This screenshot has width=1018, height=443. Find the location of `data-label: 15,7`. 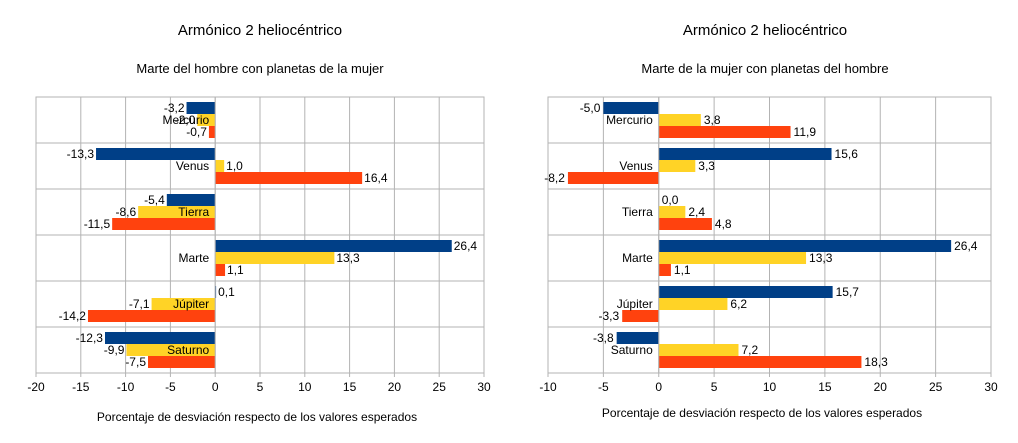

data-label: 15,7 is located at coordinates (848, 292).